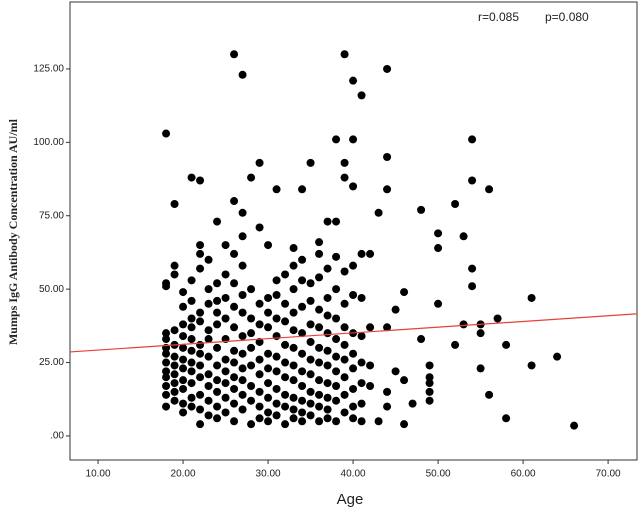 The image size is (640, 519). What do you see at coordinates (51, 289) in the screenshot?
I see `y-tick-label: 50.00` at bounding box center [51, 289].